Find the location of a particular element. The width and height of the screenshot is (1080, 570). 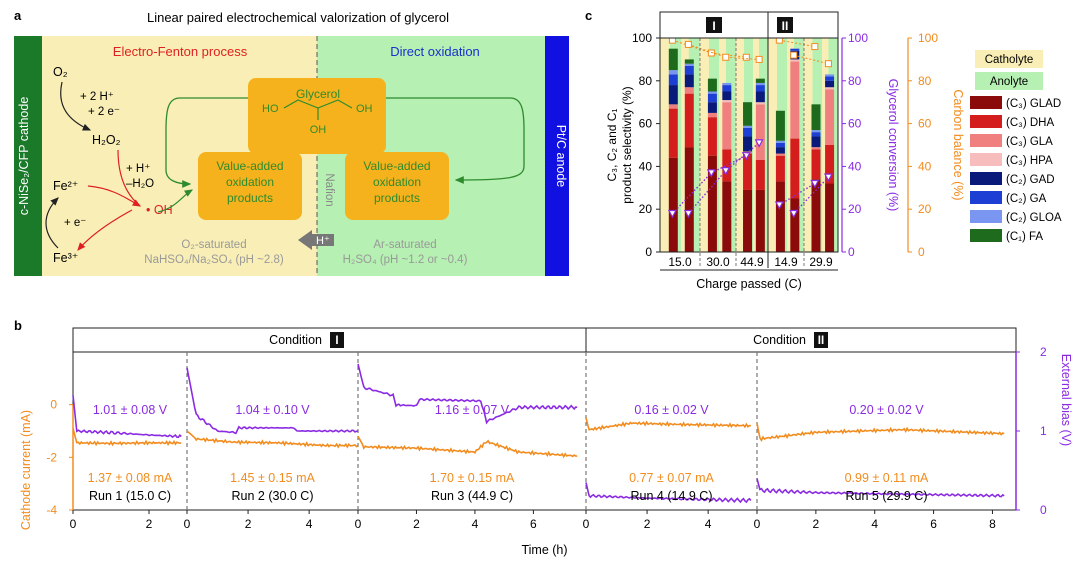

x-tick-label: 44.9 is located at coordinates (752, 262).